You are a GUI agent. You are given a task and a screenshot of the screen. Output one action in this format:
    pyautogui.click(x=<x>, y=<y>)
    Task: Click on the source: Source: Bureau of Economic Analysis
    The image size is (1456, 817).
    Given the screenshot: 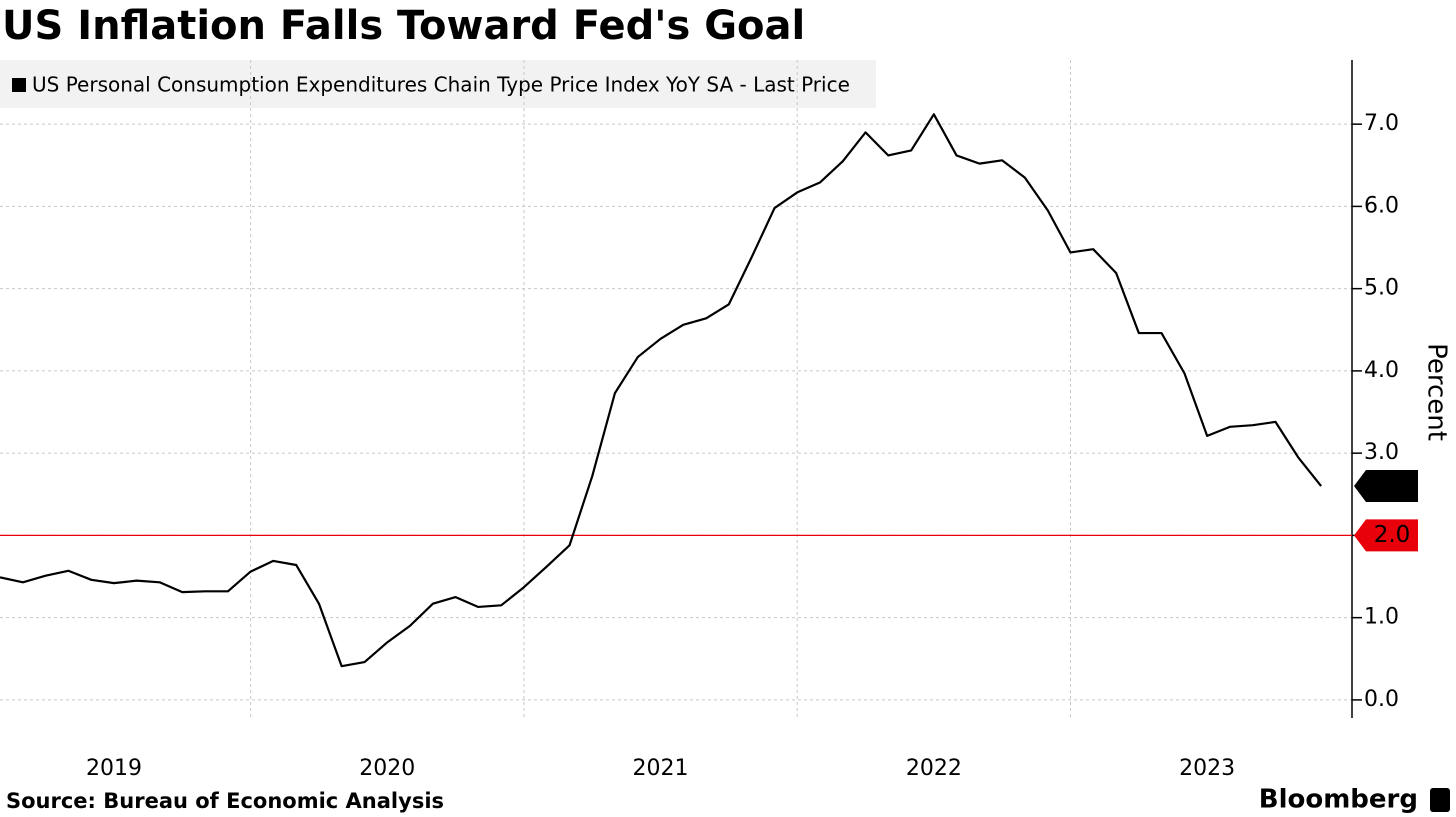 What is the action you would take?
    pyautogui.click(x=225, y=801)
    